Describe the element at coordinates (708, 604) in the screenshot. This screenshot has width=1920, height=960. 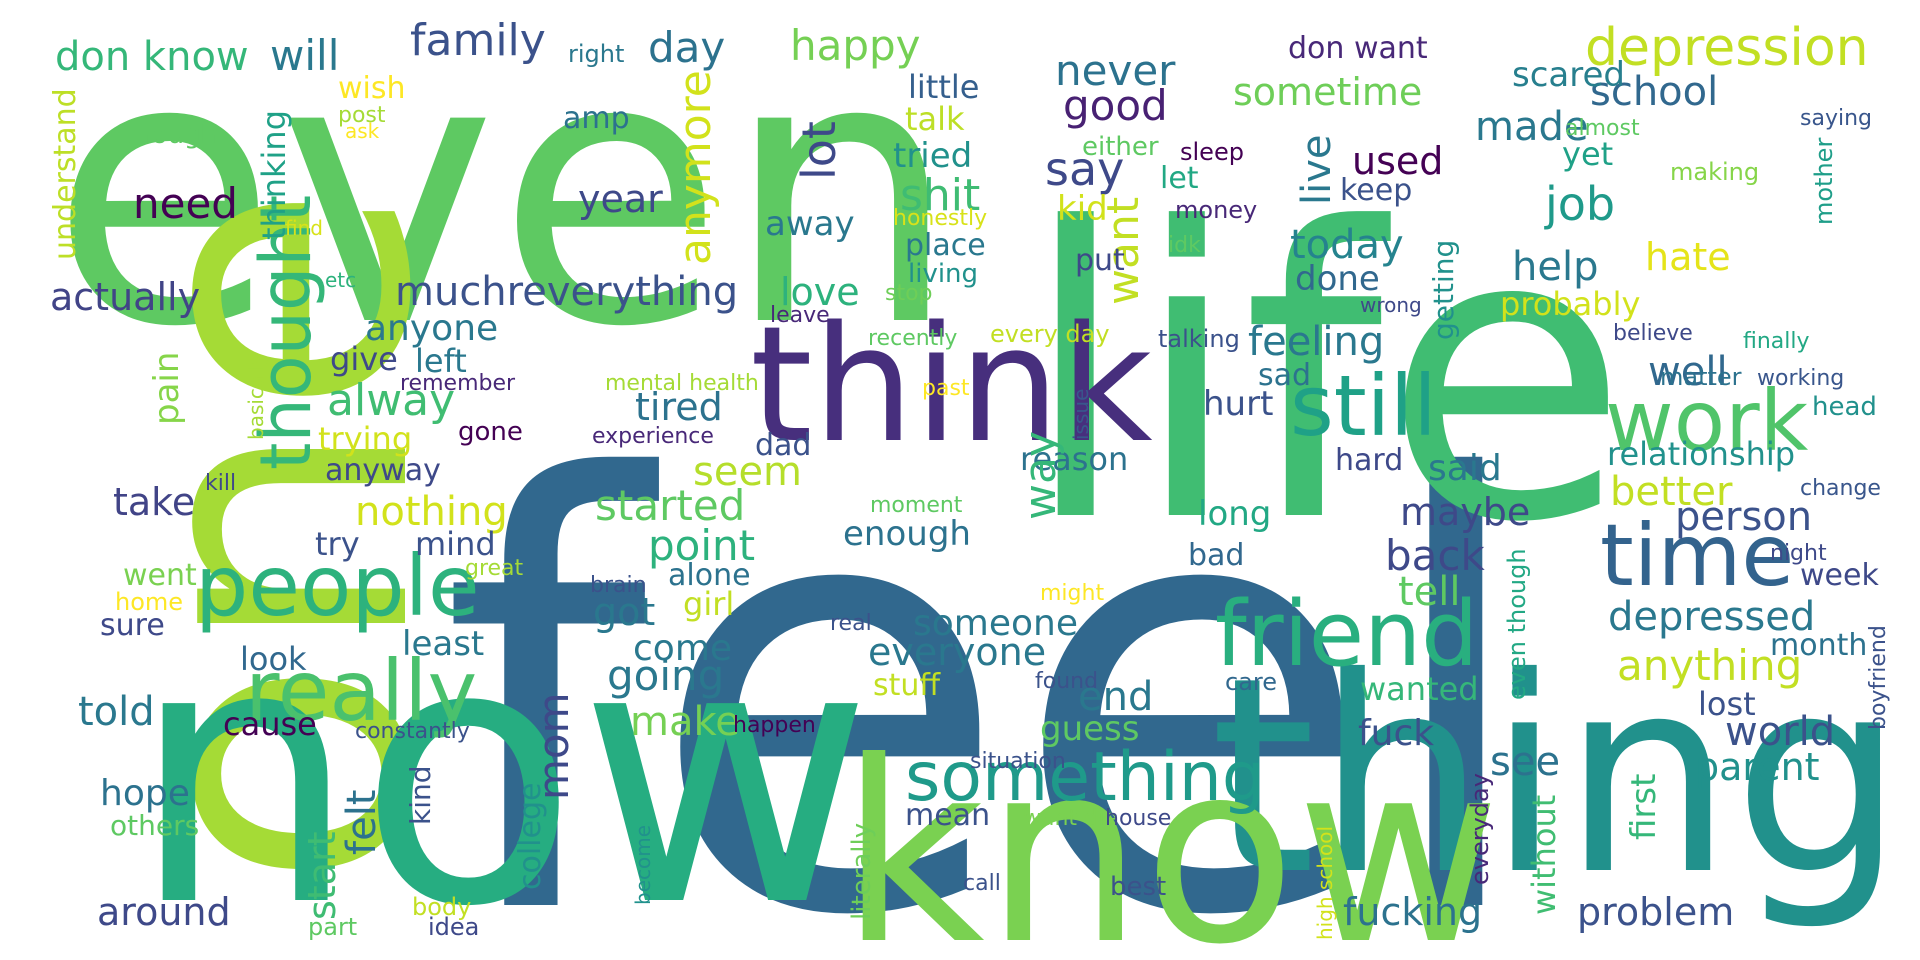
I see `word-girl: girl` at that location.